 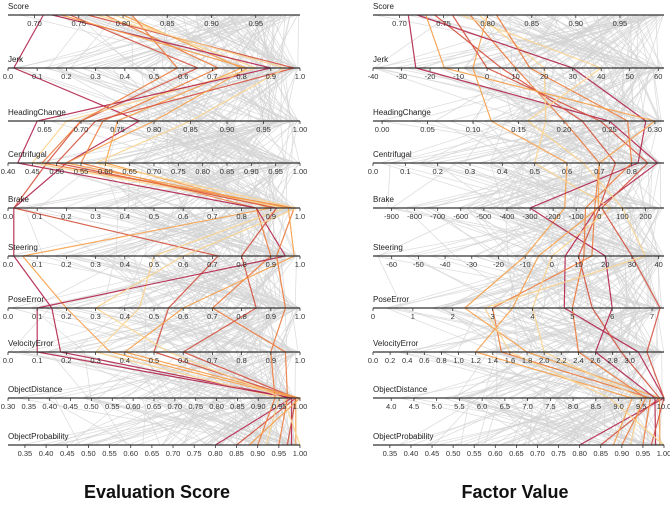 What do you see at coordinates (622, 216) in the screenshot?
I see `tick-label: 100` at bounding box center [622, 216].